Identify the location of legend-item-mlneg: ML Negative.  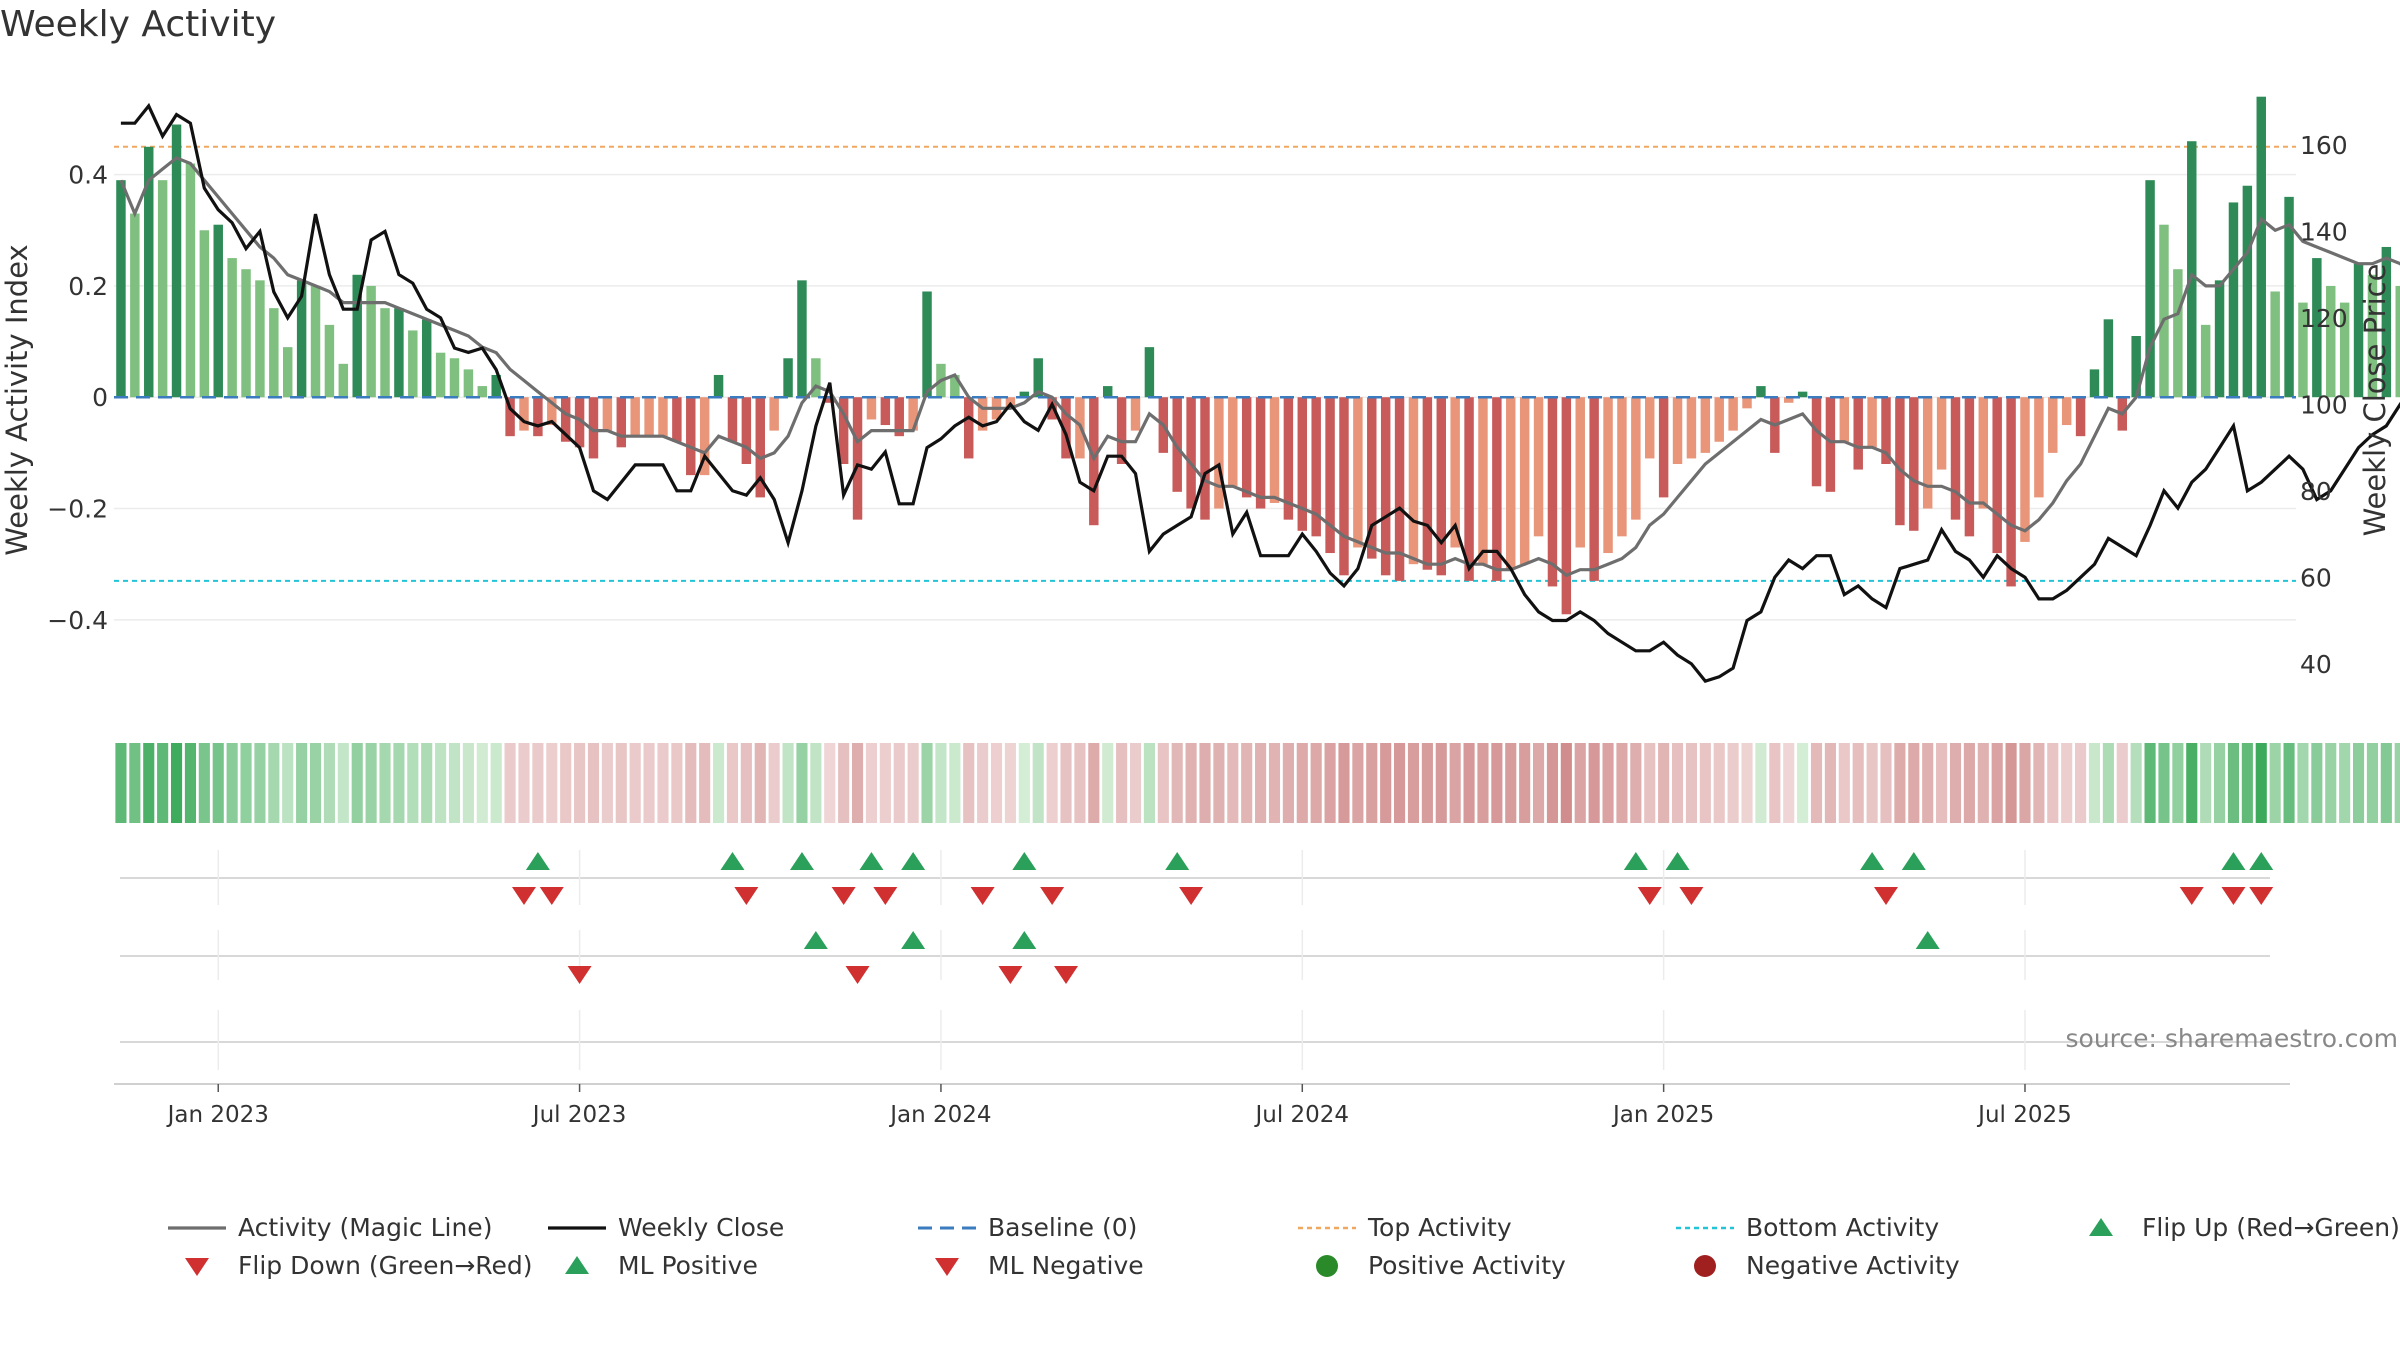
(1039, 1265).